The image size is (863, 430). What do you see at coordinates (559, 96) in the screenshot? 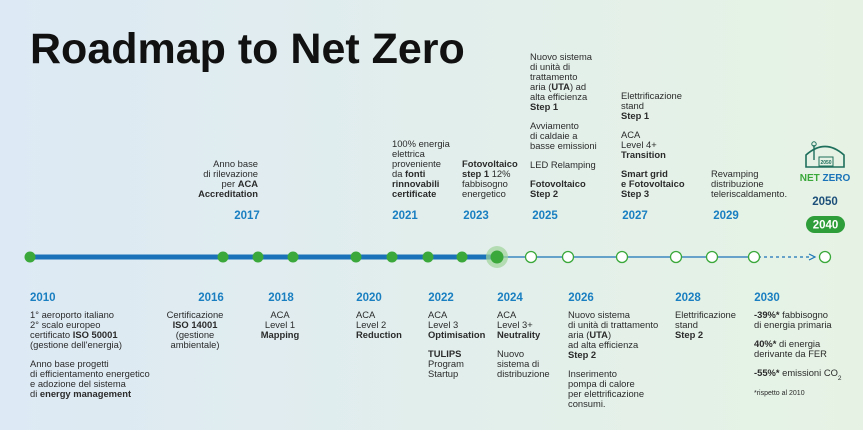
I see `text-line: alta efficienza` at bounding box center [559, 96].